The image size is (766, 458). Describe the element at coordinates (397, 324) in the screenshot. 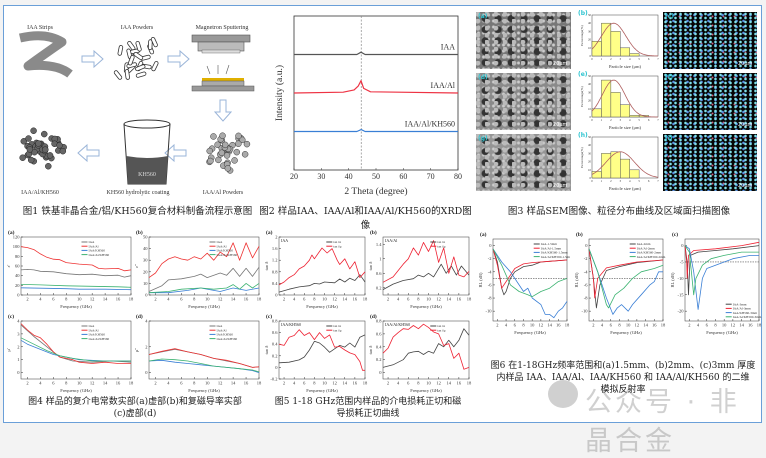

I see `sample-tag: IAA/Al/KH560` at that location.